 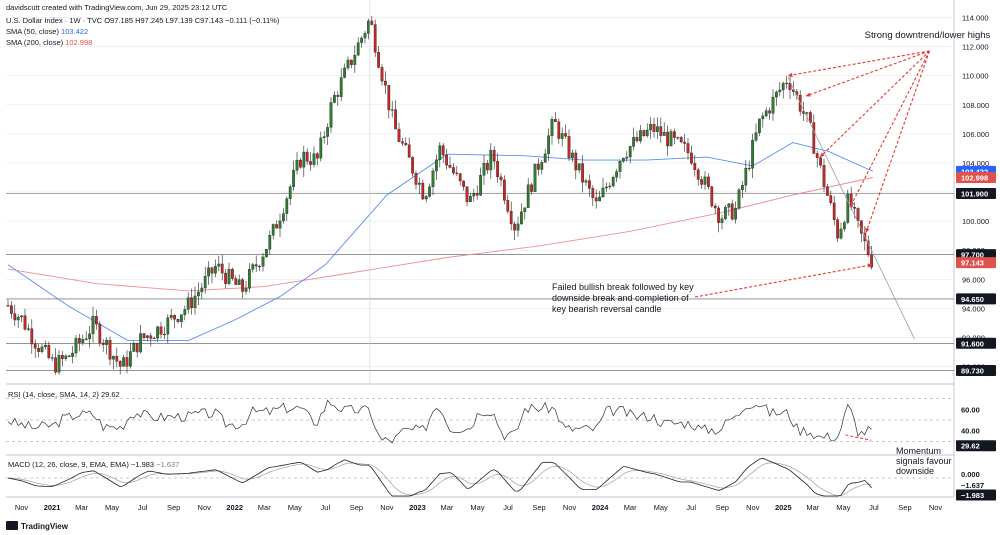 I want to click on macd-line, so click(x=439, y=477).